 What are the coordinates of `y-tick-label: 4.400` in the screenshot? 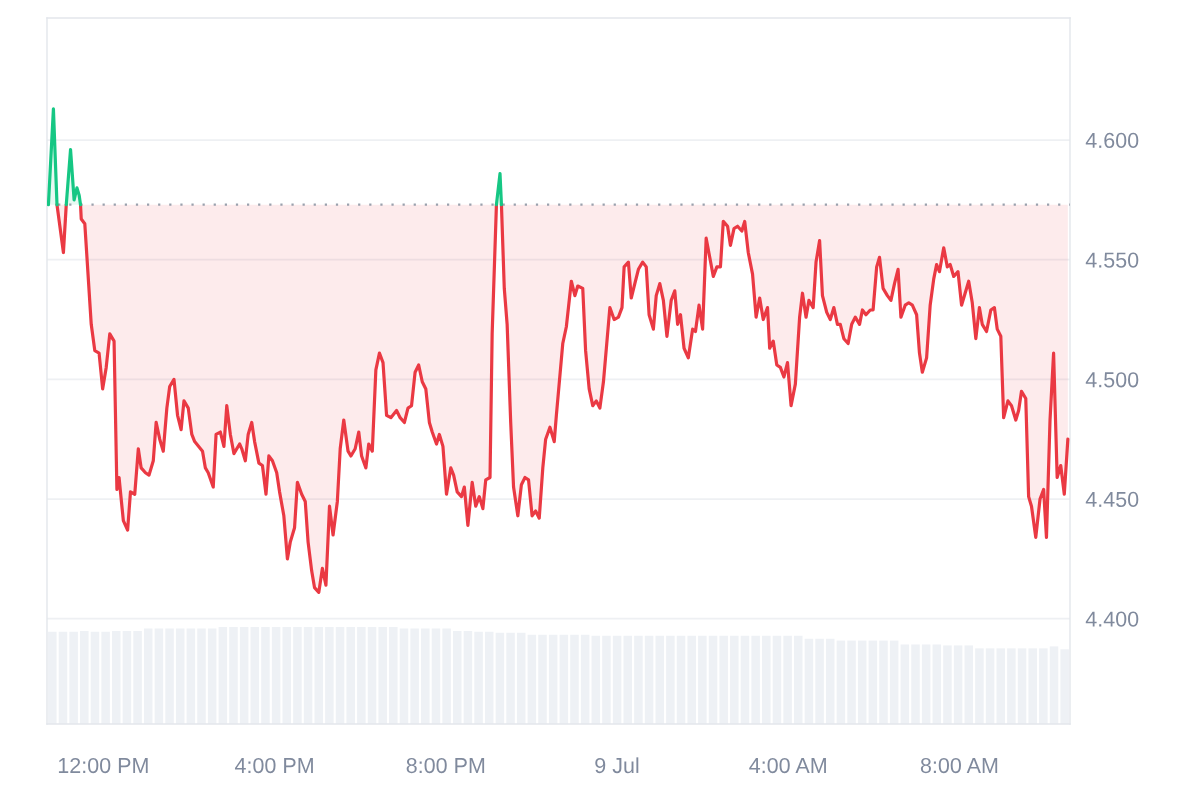 It's located at (1112, 619).